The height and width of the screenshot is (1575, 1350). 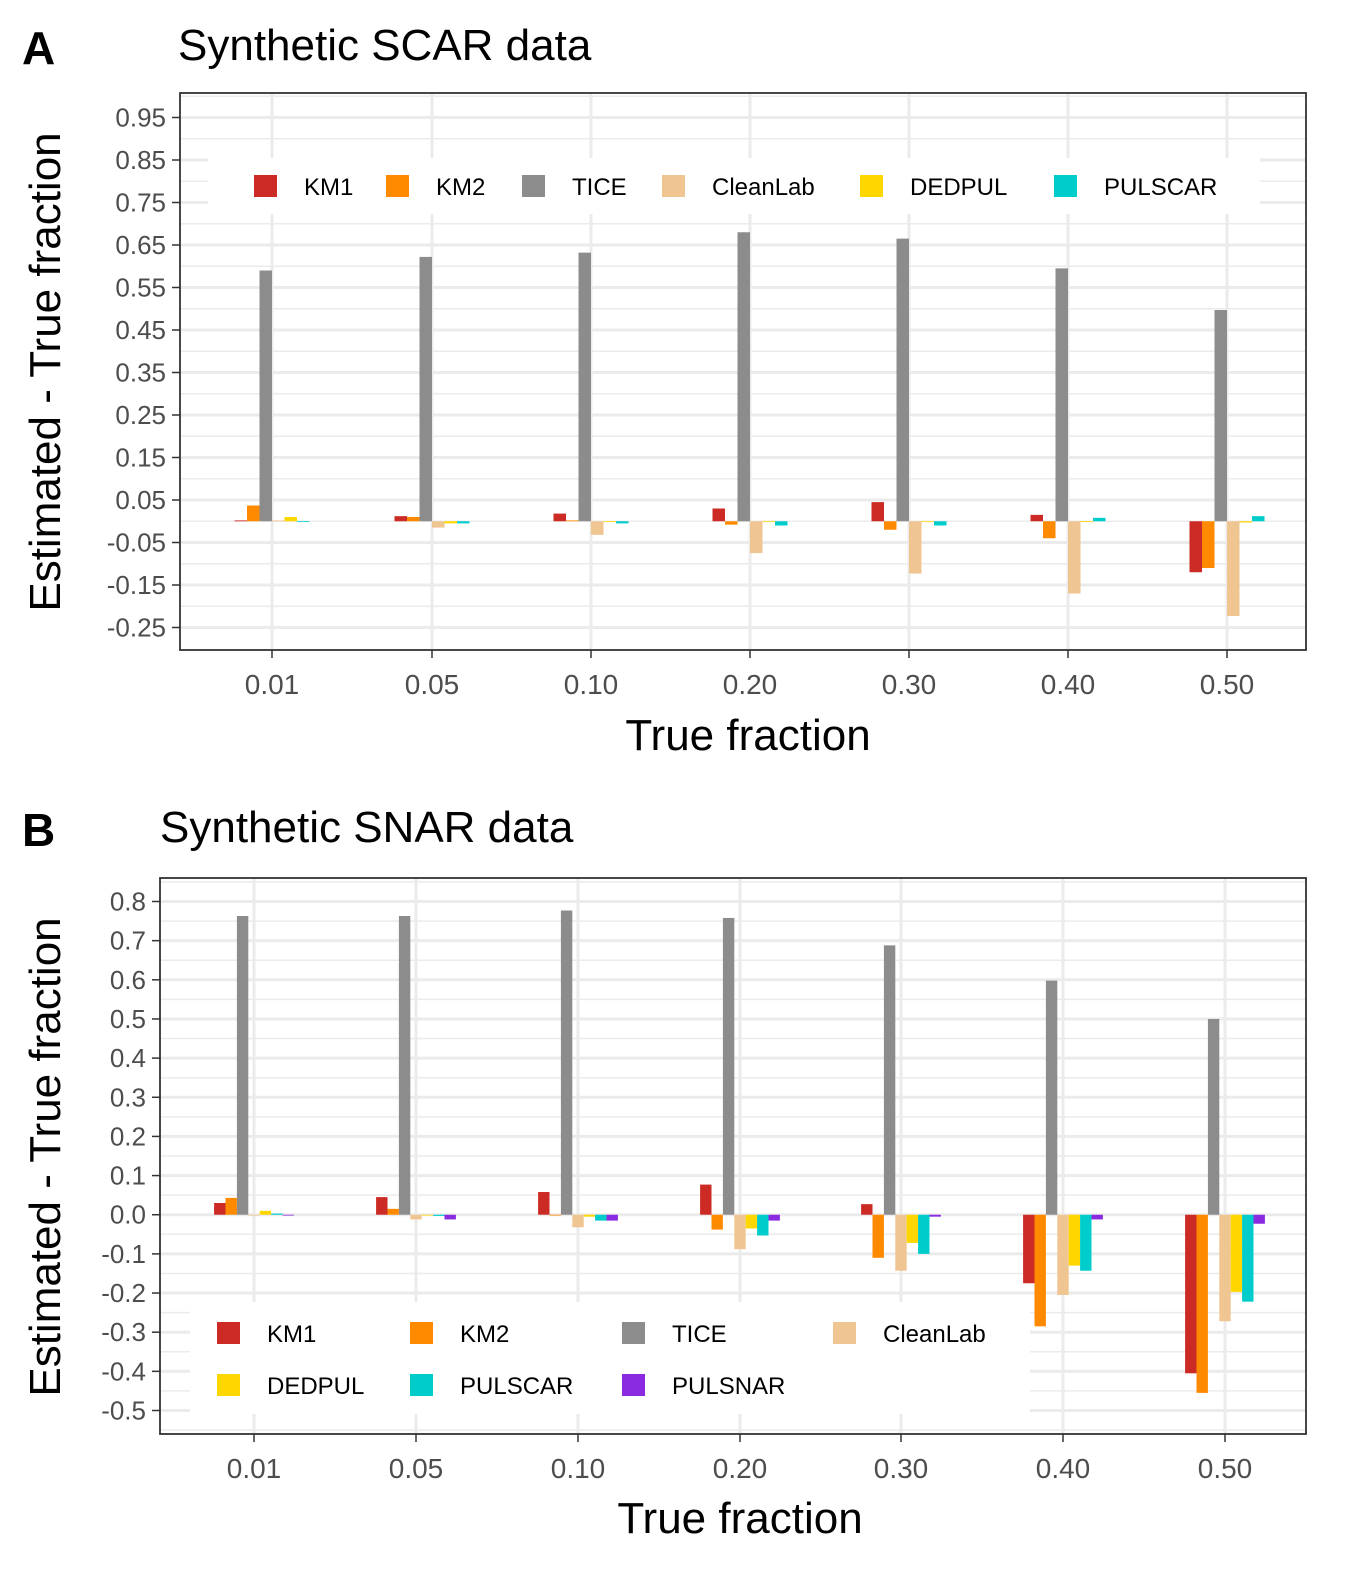 What do you see at coordinates (1068, 684) in the screenshot?
I see `panel-a-x-tick-label: 0.40` at bounding box center [1068, 684].